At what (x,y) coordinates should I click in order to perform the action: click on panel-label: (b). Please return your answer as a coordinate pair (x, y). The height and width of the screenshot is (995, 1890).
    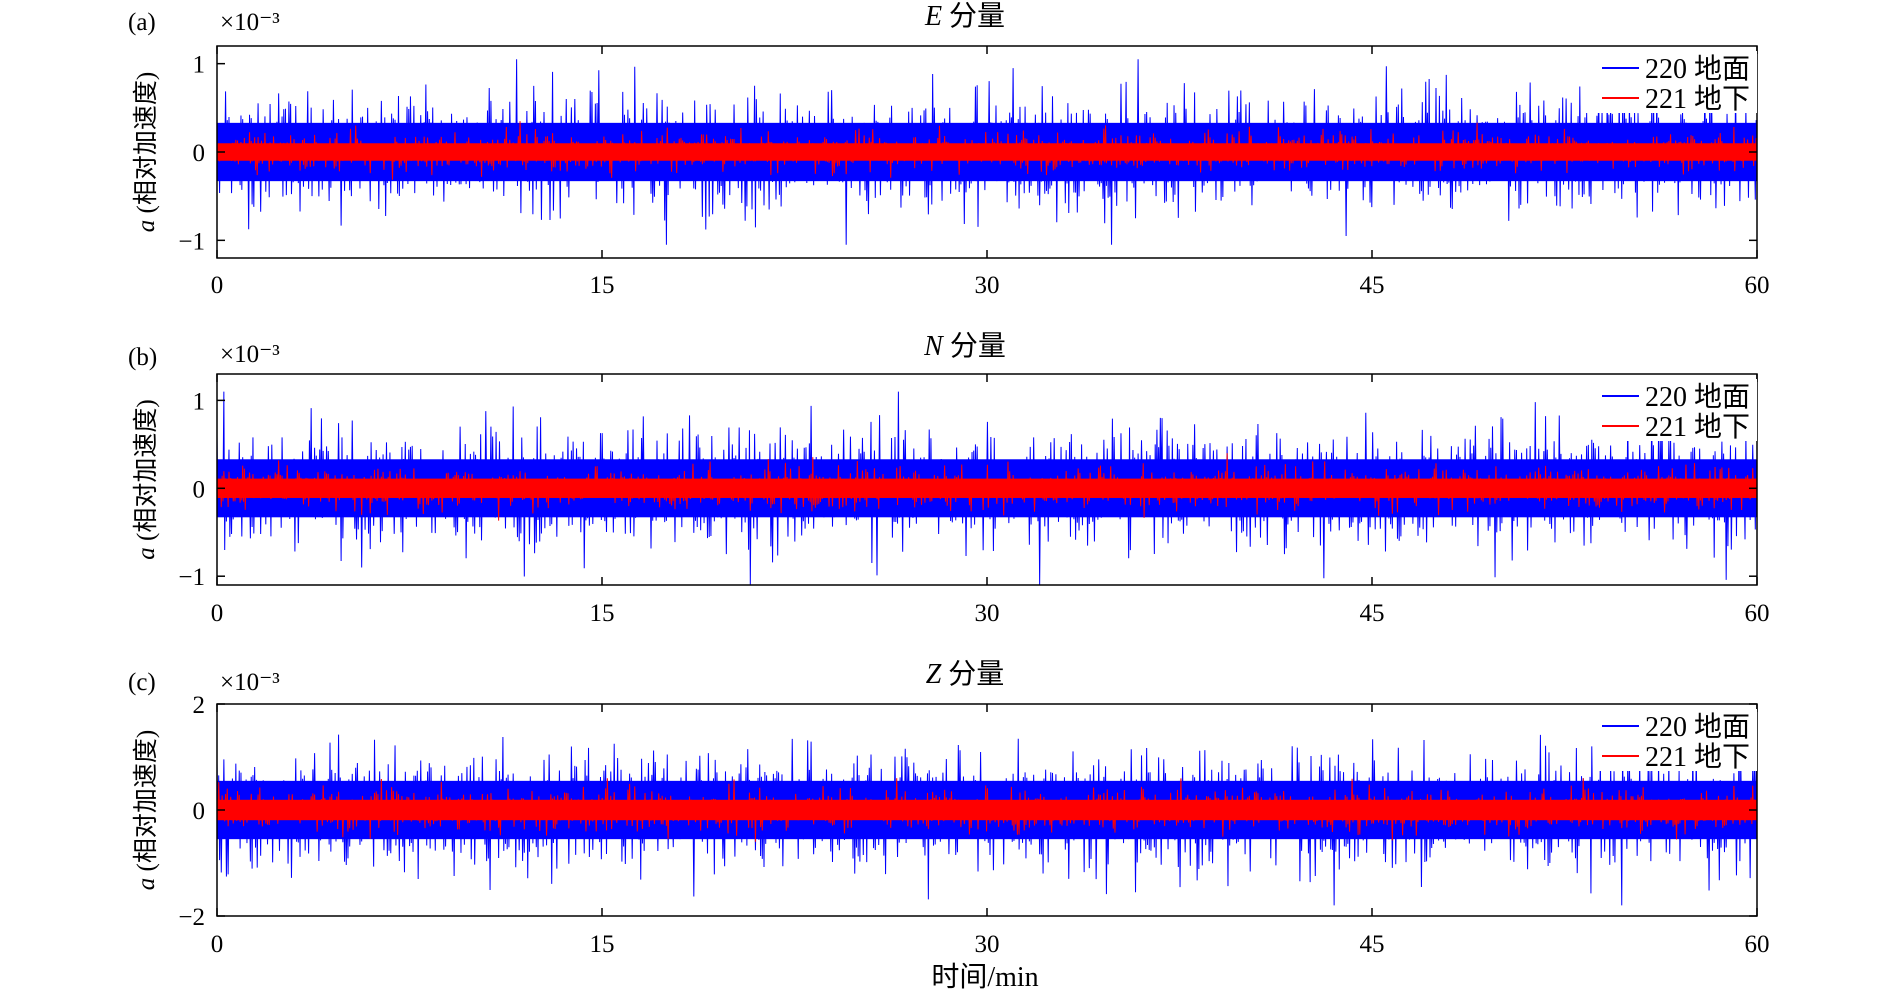
    Looking at the image, I should click on (142, 357).